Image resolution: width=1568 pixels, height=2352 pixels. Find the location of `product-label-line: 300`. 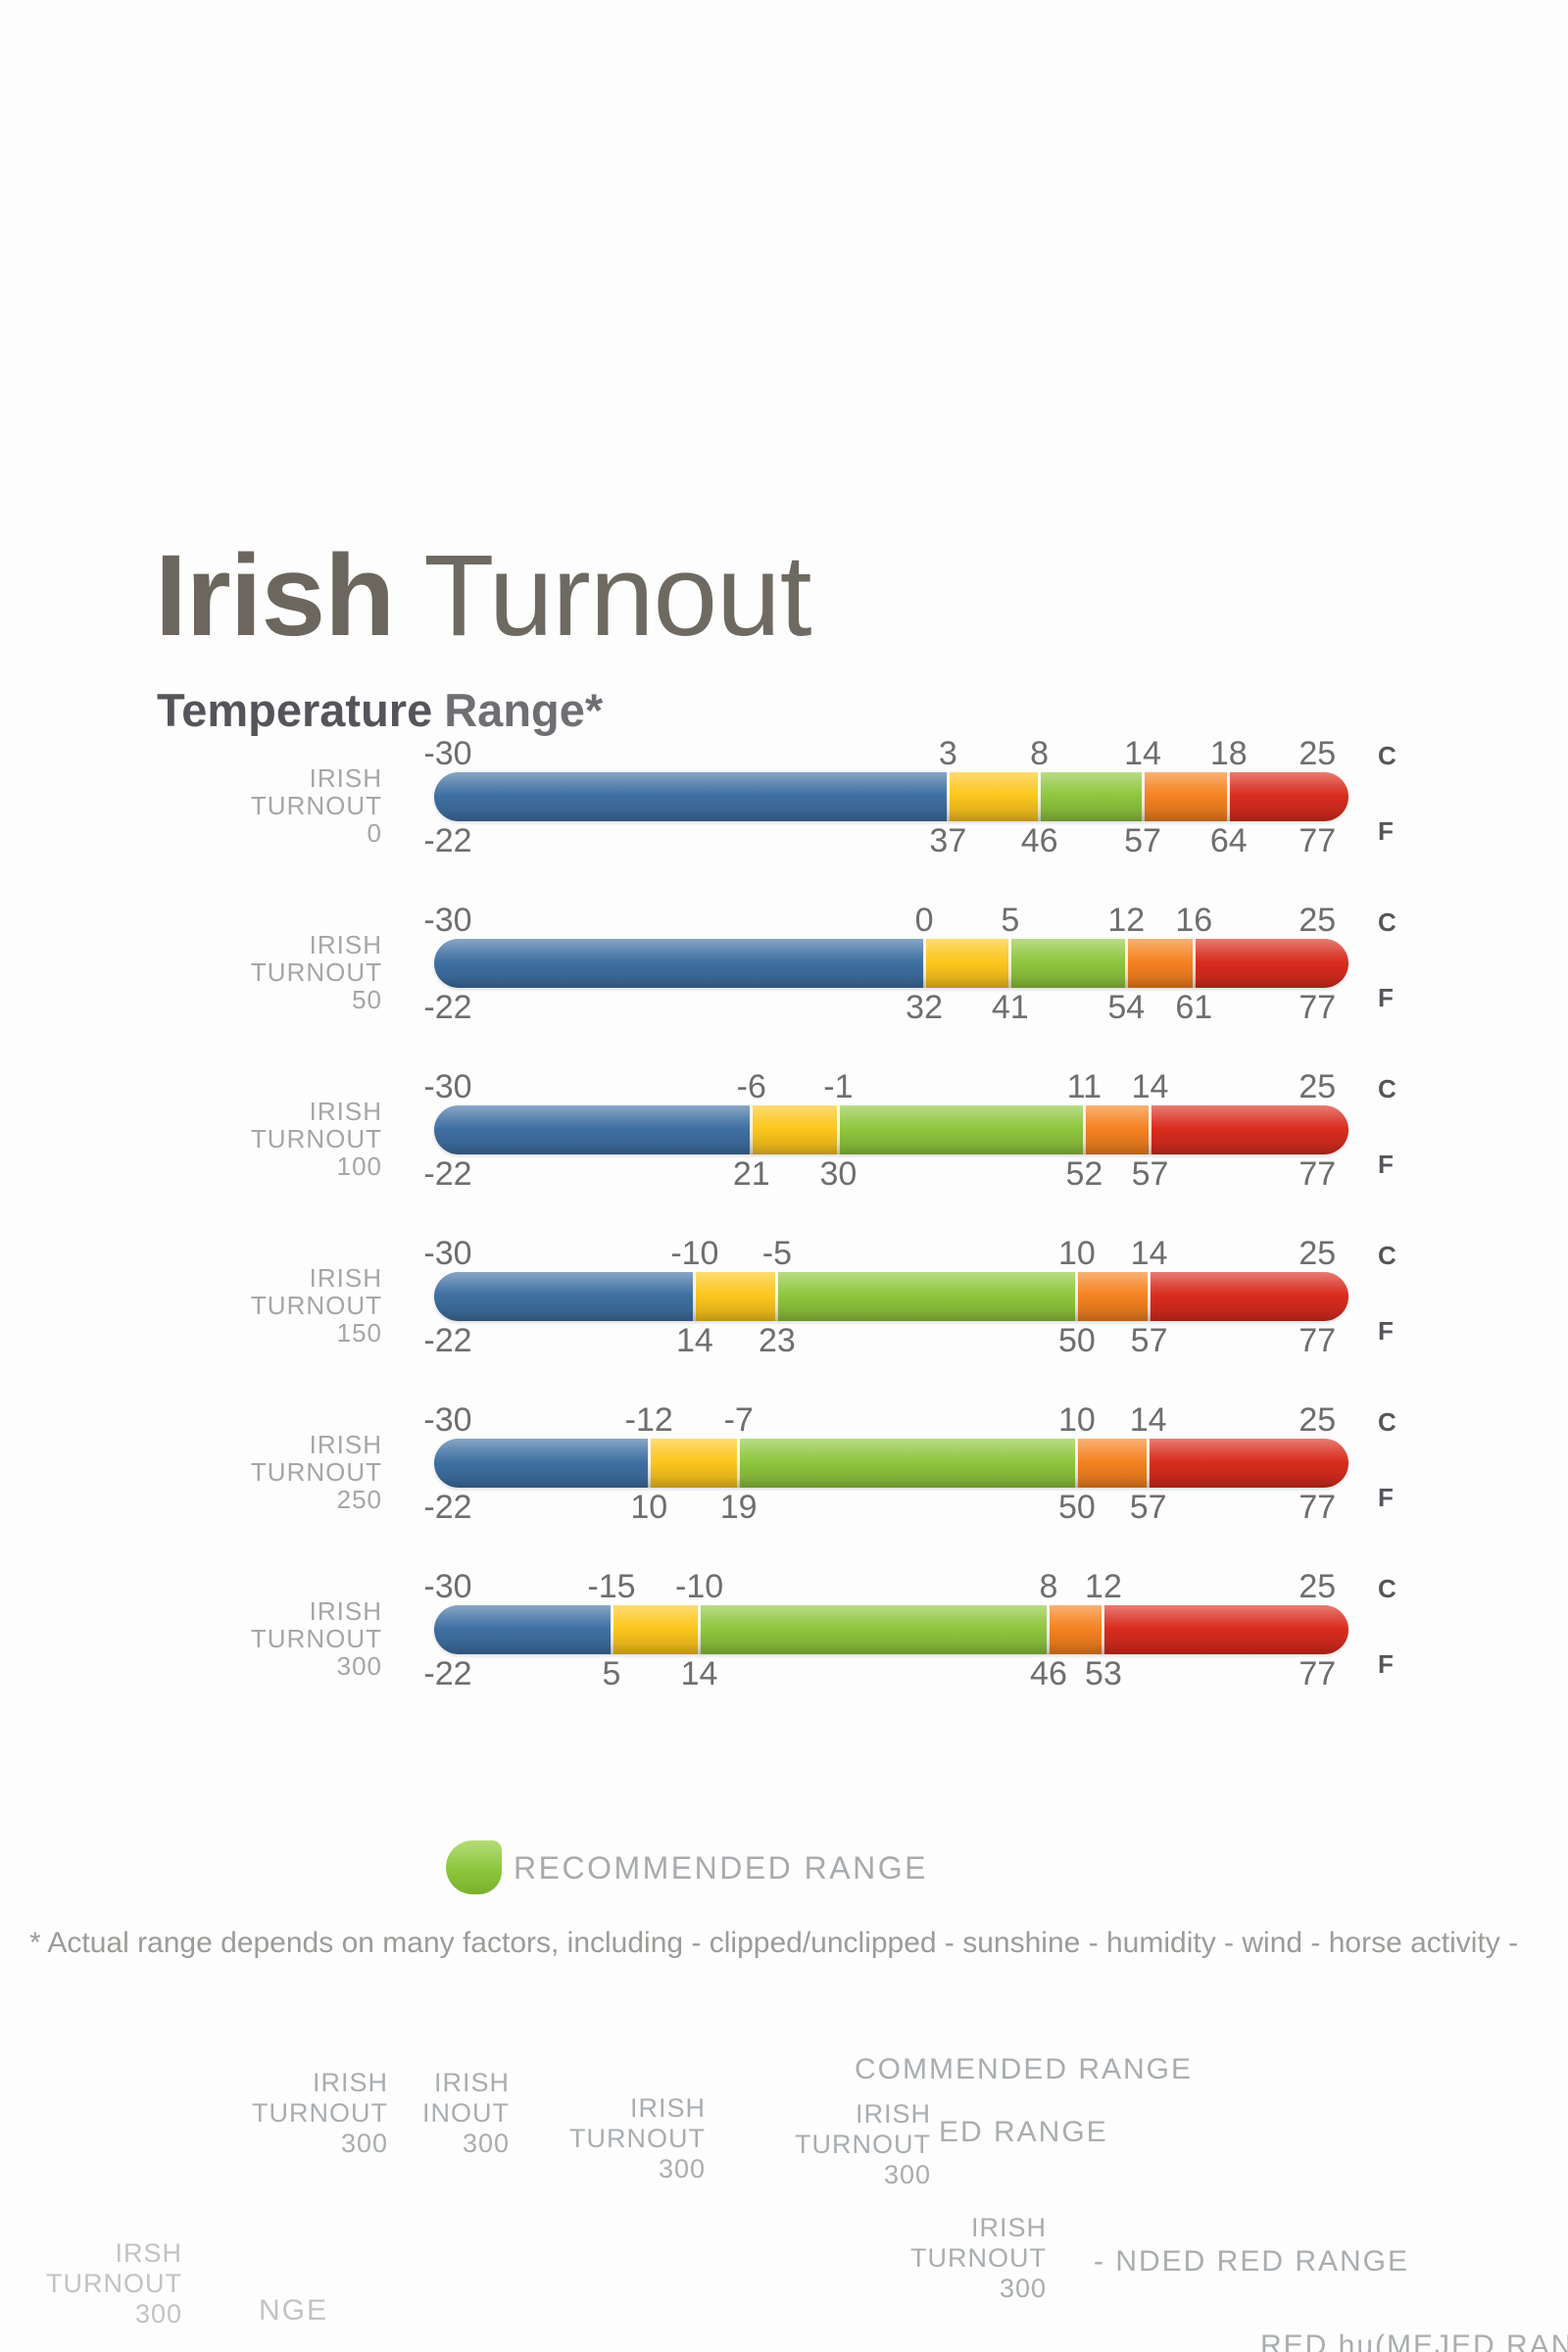

product-label-line: 300 is located at coordinates (359, 1666).